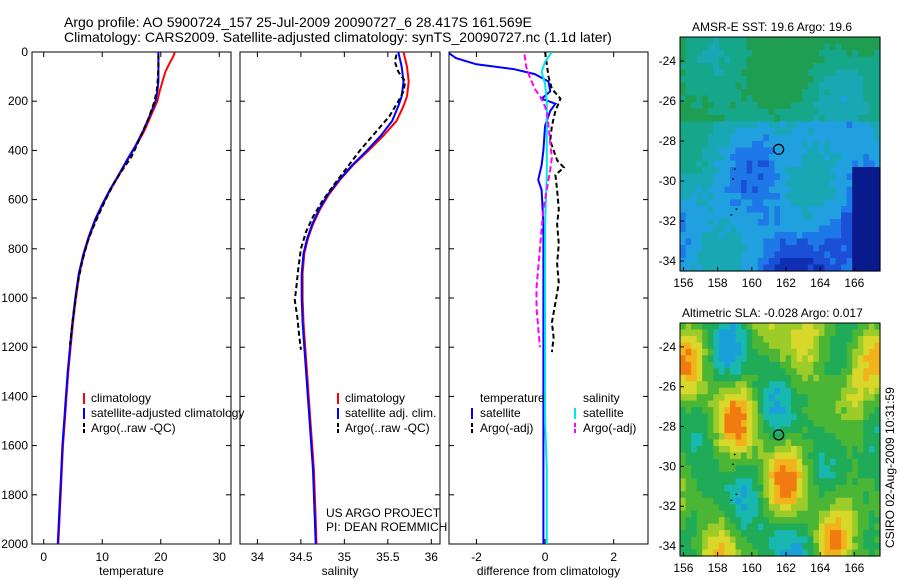 The height and width of the screenshot is (580, 900). I want to click on x-axis-label: difference from climatology, so click(548, 571).